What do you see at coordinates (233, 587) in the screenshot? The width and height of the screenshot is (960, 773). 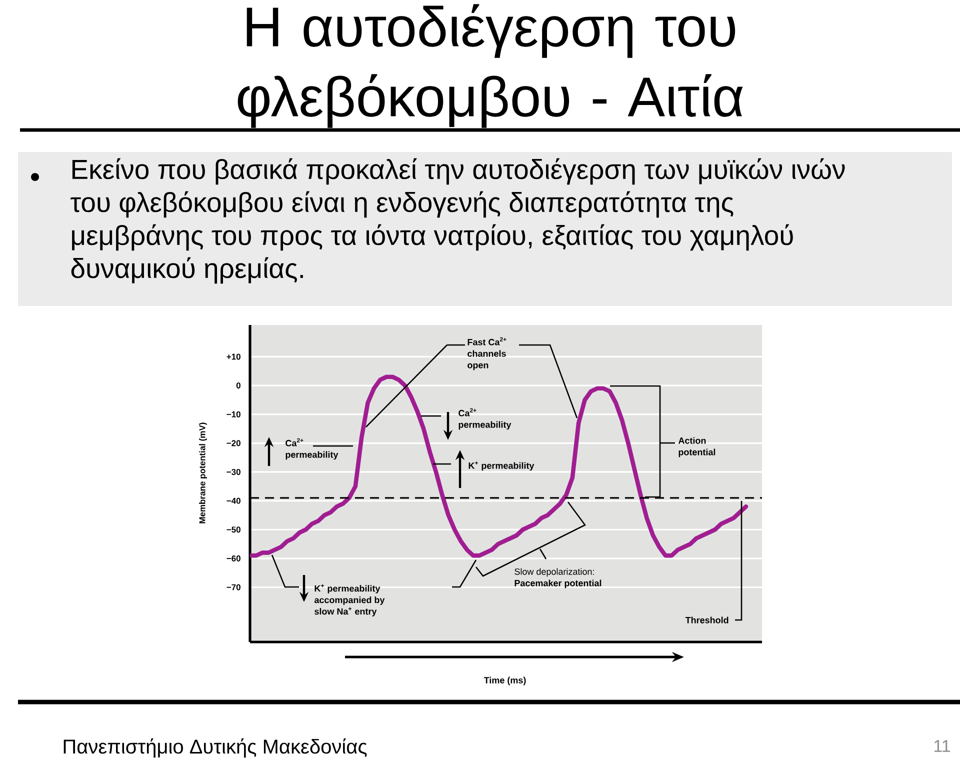 I see `y-tick-label: −70` at bounding box center [233, 587].